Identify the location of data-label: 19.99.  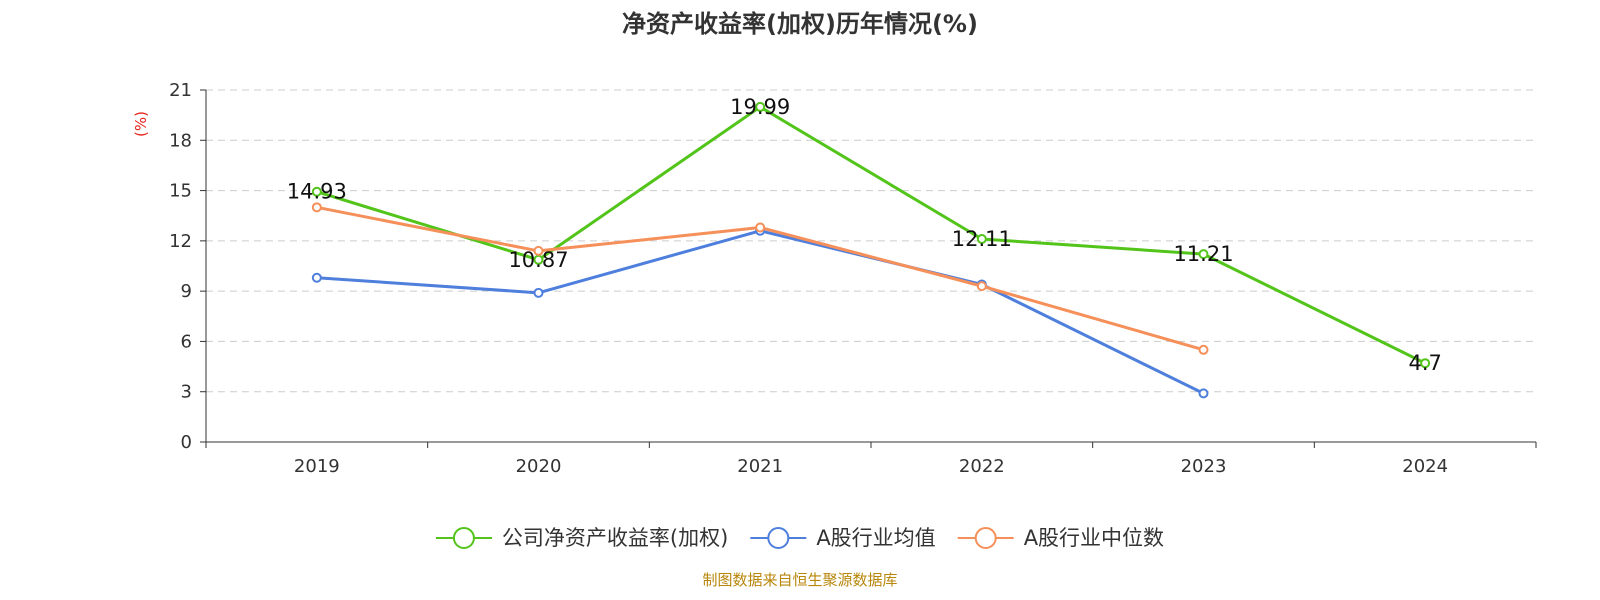
(760, 107).